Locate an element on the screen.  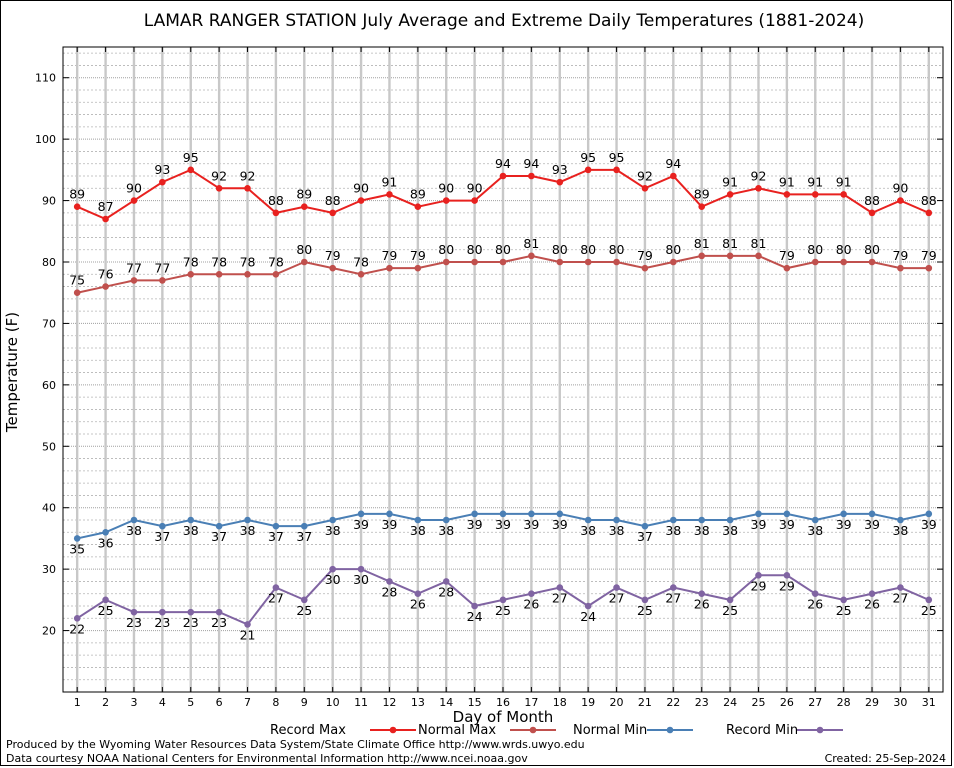
record-max-data-label: 87 is located at coordinates (106, 206).